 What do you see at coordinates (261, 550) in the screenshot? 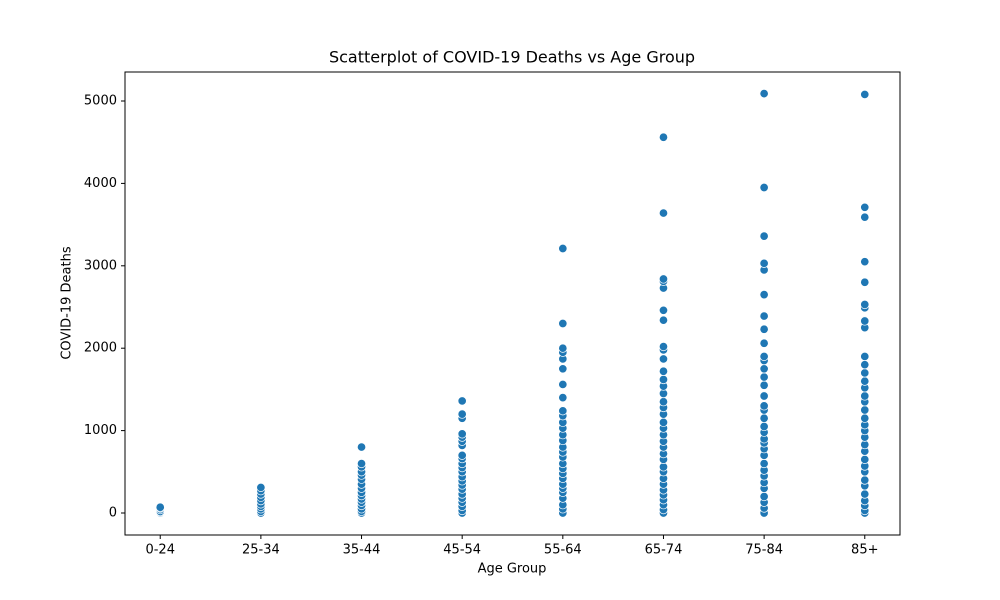
I see `x-tick-label: 25-34` at bounding box center [261, 550].